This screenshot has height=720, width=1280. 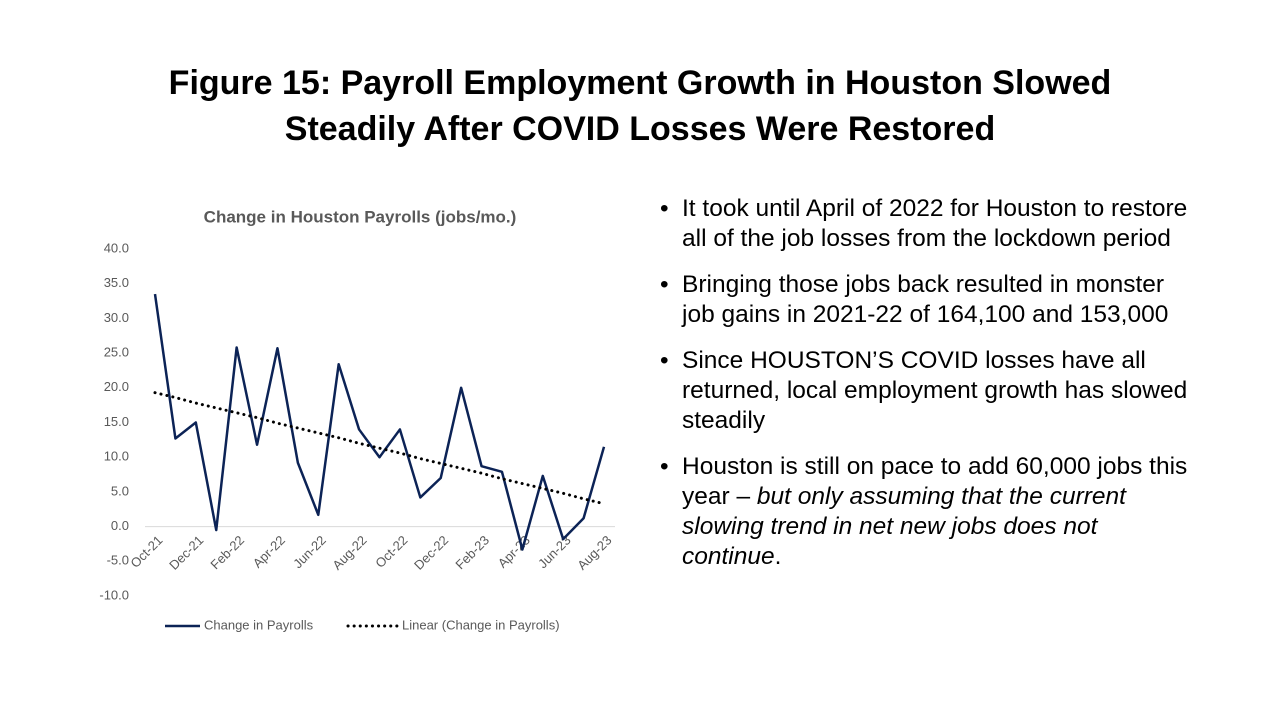 I want to click on x-tick-label: Dec-21, so click(x=186, y=553).